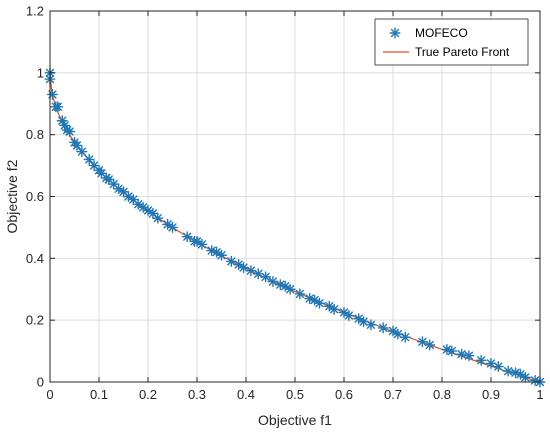 This screenshot has height=432, width=550. Describe the element at coordinates (35, 258) in the screenshot. I see `y-tick-label: 0.4` at that location.